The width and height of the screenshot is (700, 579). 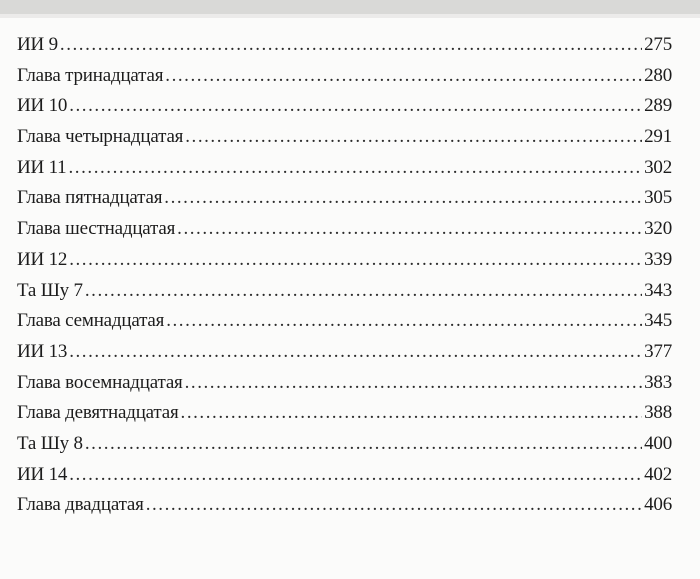 I want to click on toc-entry: ИИ 14 402, so click(x=344, y=479).